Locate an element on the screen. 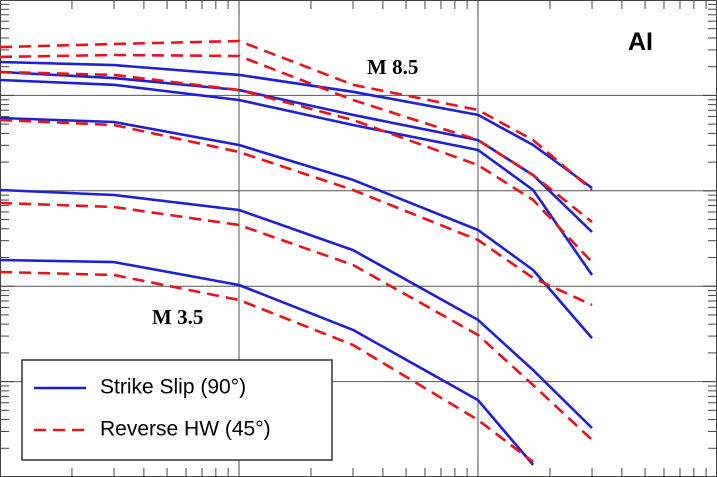 This screenshot has width=717, height=477. legend-label: Reverse HW (45°) is located at coordinates (185, 429).